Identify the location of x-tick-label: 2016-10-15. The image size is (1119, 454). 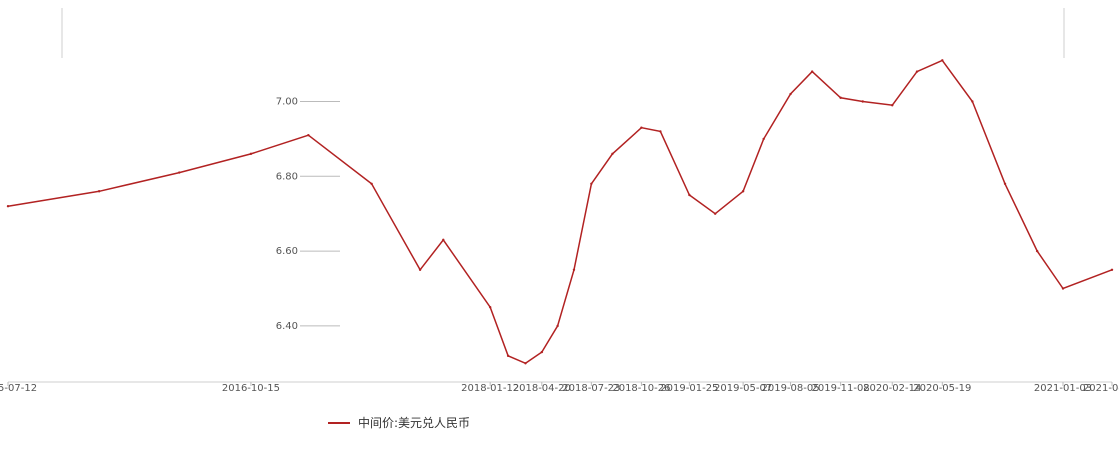
(251, 388).